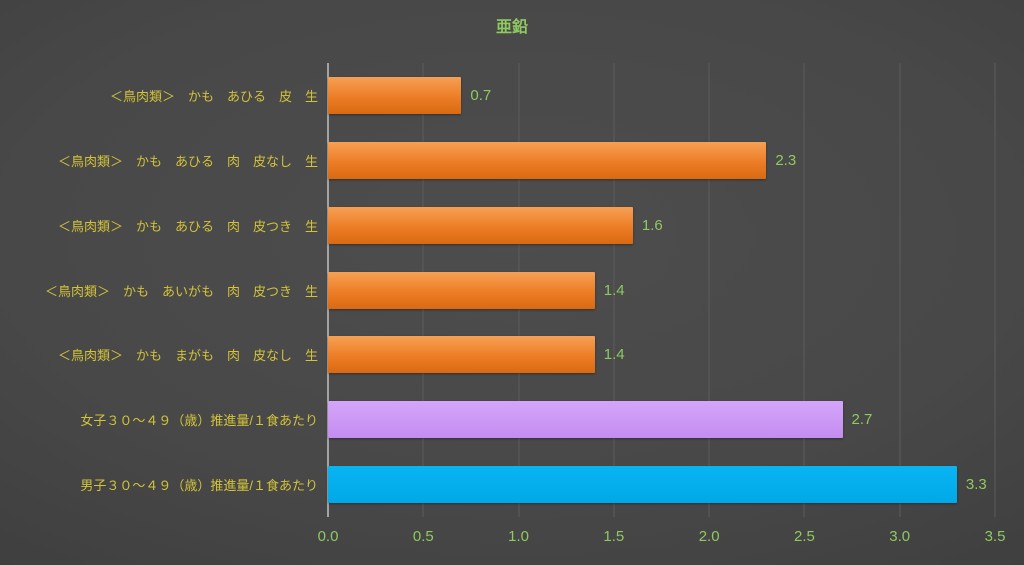 The height and width of the screenshot is (565, 1024). I want to click on bar-row: 女子３０～４９（歳）推進量/１食あたり 2.7, so click(537, 419).